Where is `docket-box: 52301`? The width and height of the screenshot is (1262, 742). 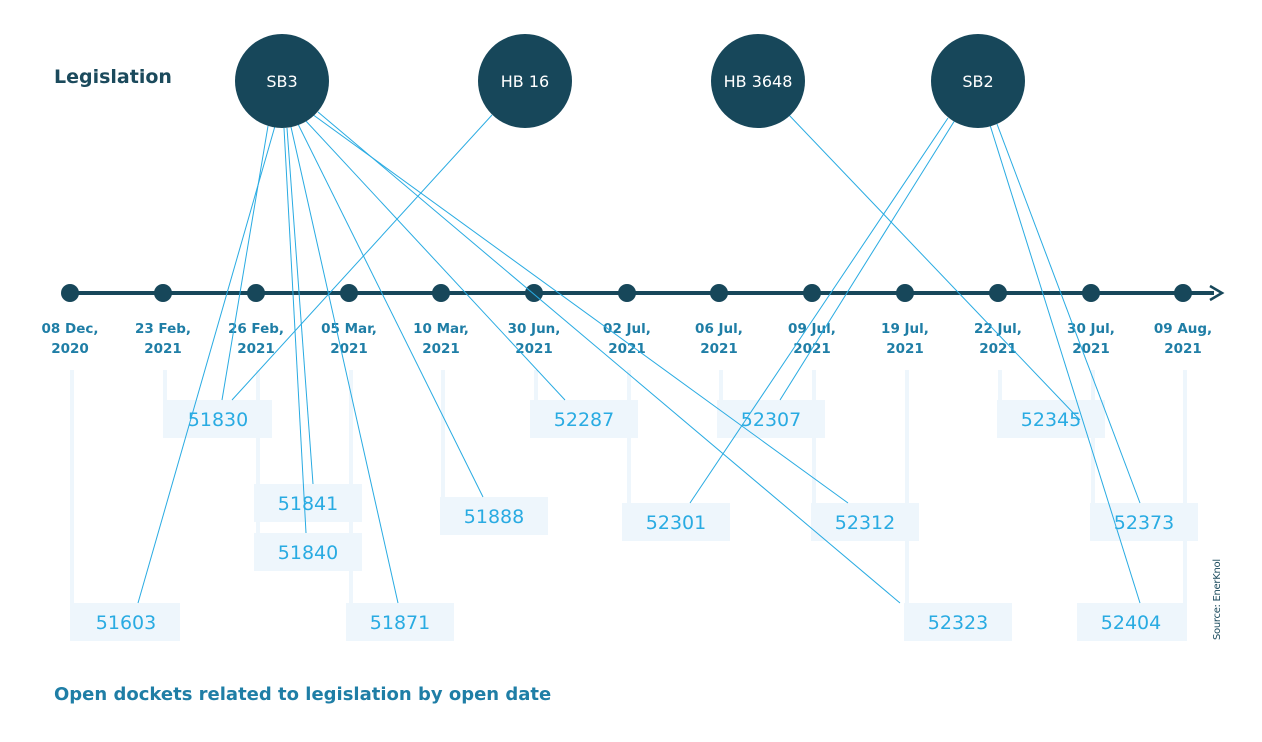 docket-box: 52301 is located at coordinates (676, 522).